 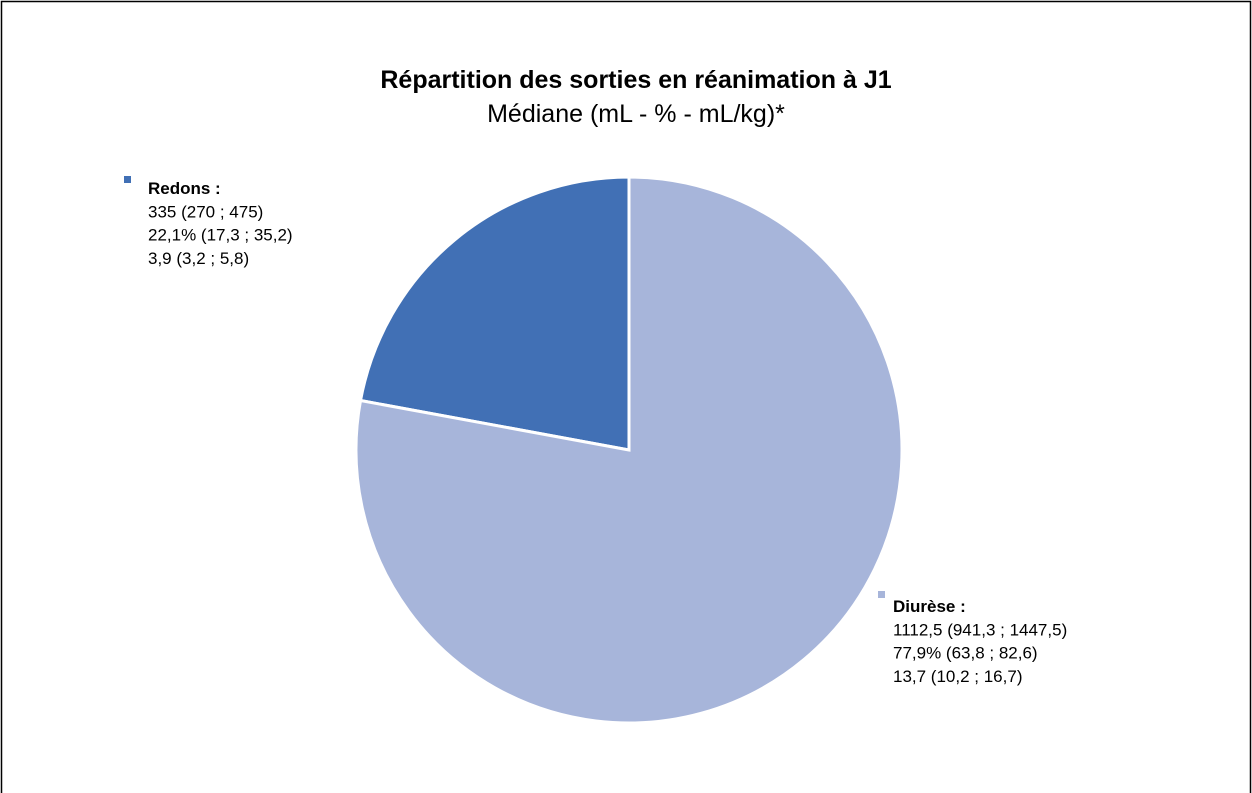 What do you see at coordinates (965, 653) in the screenshot?
I see `data-label: 77,9% (63,8 ; 82,6)` at bounding box center [965, 653].